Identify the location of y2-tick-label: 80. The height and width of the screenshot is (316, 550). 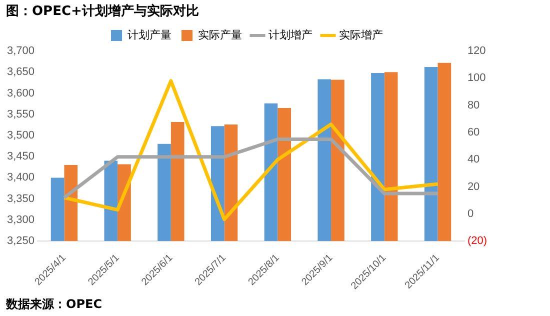
(473, 105).